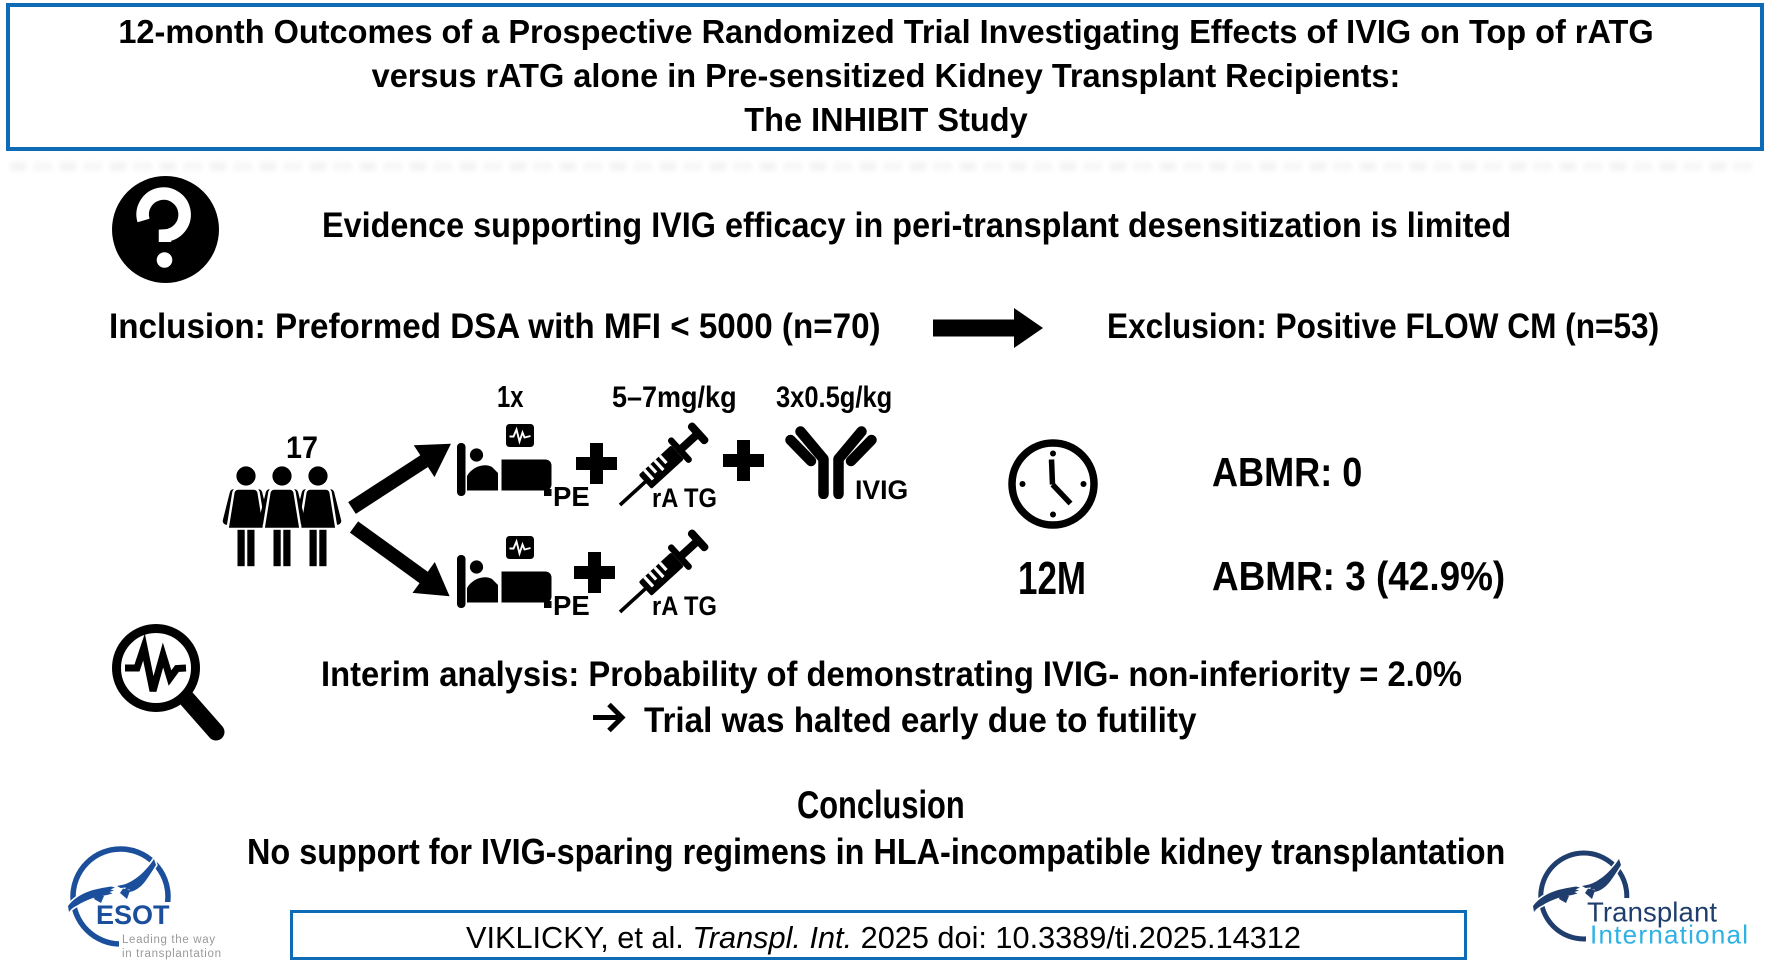  What do you see at coordinates (1669, 935) in the screenshot?
I see `svg-text: International` at bounding box center [1669, 935].